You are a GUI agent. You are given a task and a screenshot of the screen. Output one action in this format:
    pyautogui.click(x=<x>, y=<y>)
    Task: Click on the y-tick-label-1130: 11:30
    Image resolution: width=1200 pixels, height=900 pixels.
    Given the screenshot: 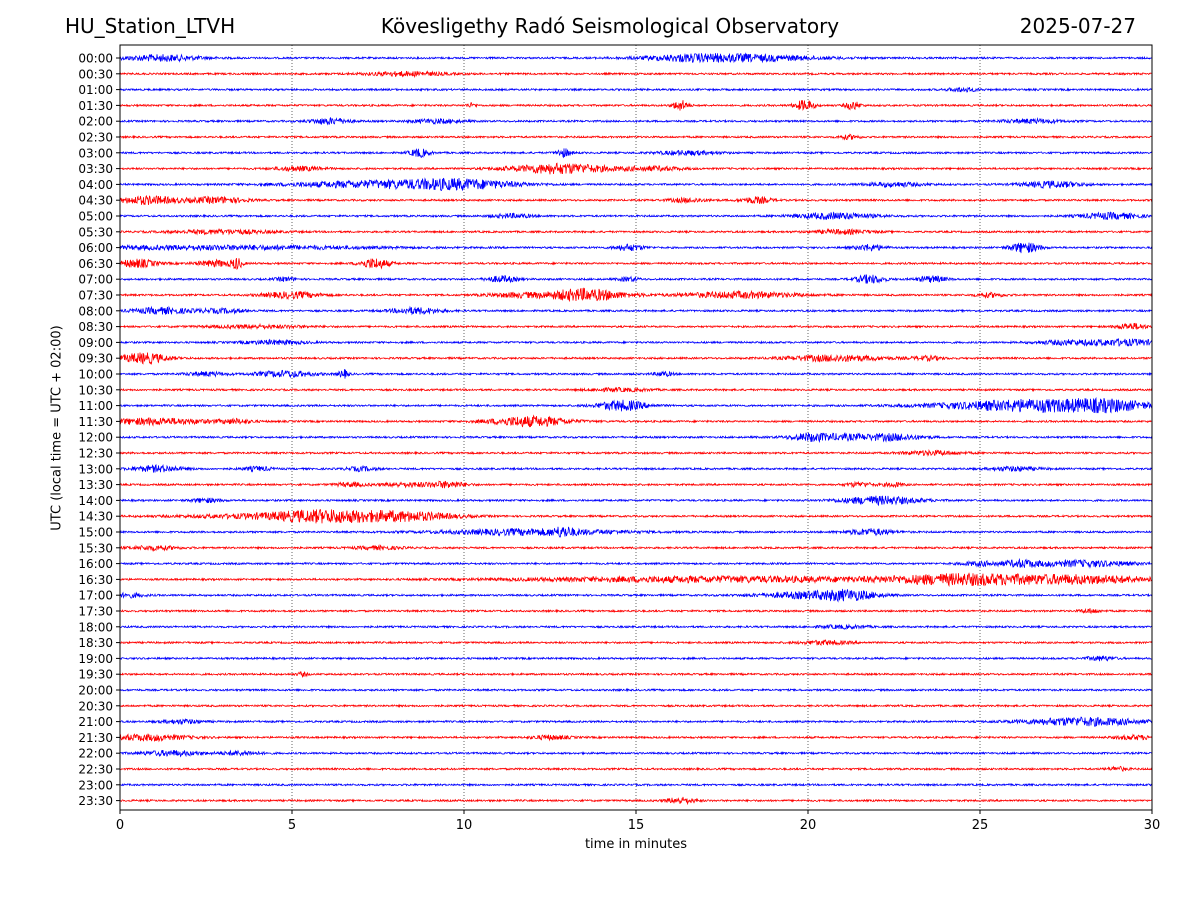 What is the action you would take?
    pyautogui.click(x=95, y=422)
    